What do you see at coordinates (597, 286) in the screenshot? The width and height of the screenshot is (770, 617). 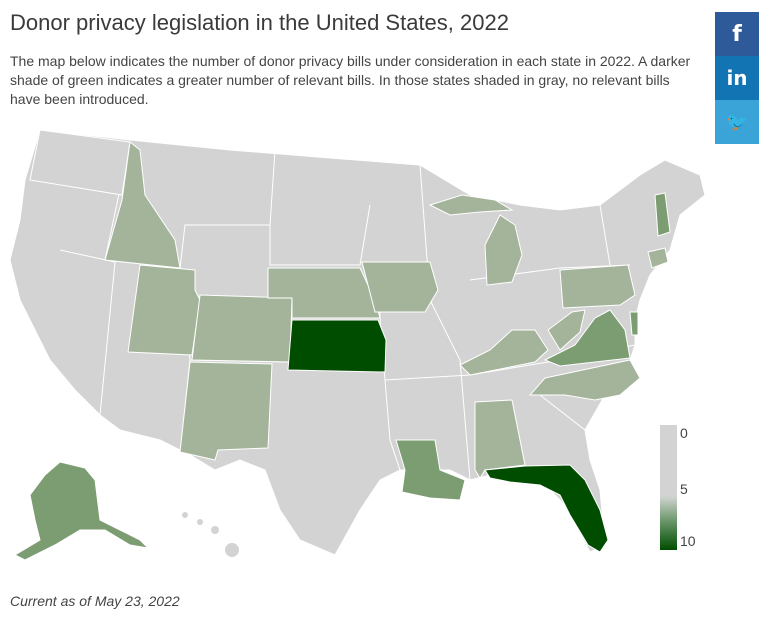 I see `state-pennsylvania` at bounding box center [597, 286].